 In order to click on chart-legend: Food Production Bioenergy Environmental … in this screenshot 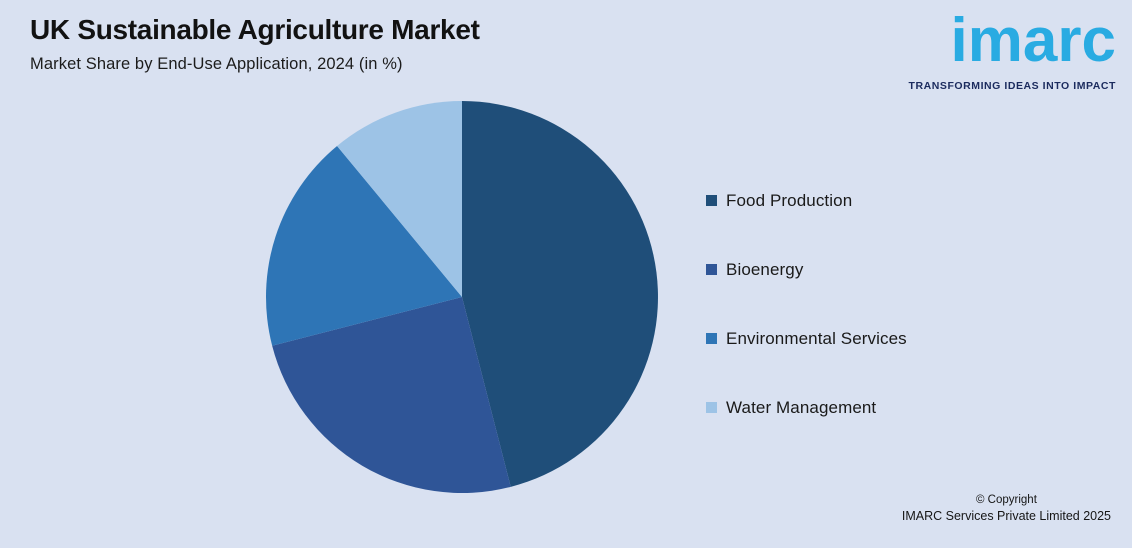, I will do `click(806, 304)`.